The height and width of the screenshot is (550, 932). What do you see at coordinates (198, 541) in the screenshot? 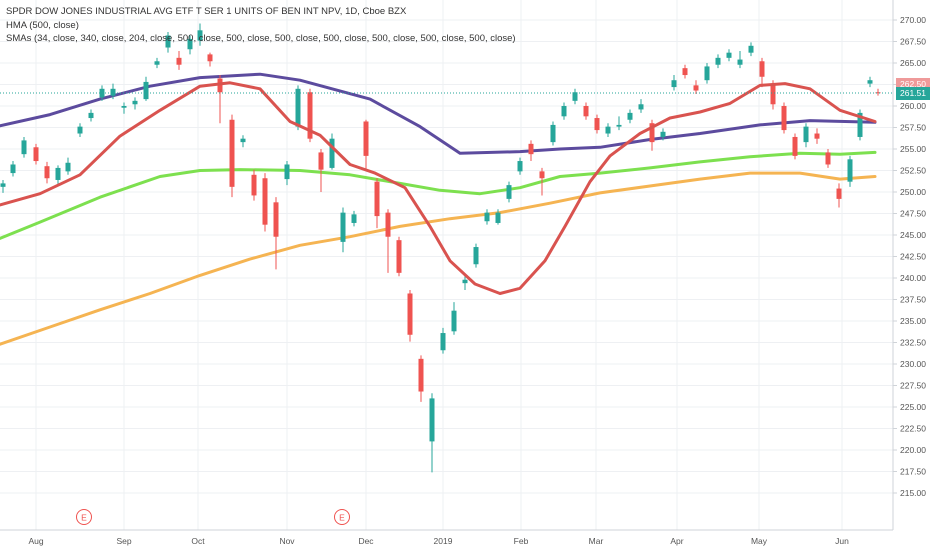
I see `x-tick-label: Oct` at bounding box center [198, 541].